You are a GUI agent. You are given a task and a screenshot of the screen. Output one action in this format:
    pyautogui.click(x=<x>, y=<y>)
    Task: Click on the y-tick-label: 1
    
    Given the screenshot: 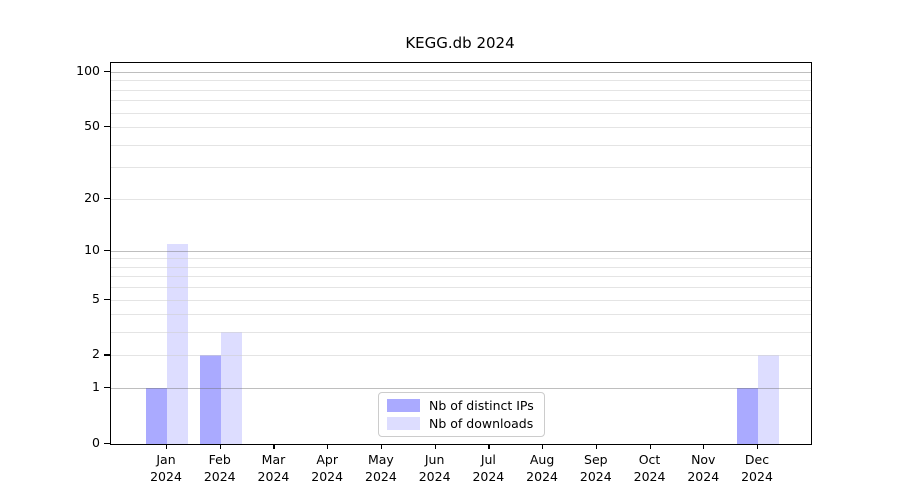 What is the action you would take?
    pyautogui.click(x=96, y=387)
    